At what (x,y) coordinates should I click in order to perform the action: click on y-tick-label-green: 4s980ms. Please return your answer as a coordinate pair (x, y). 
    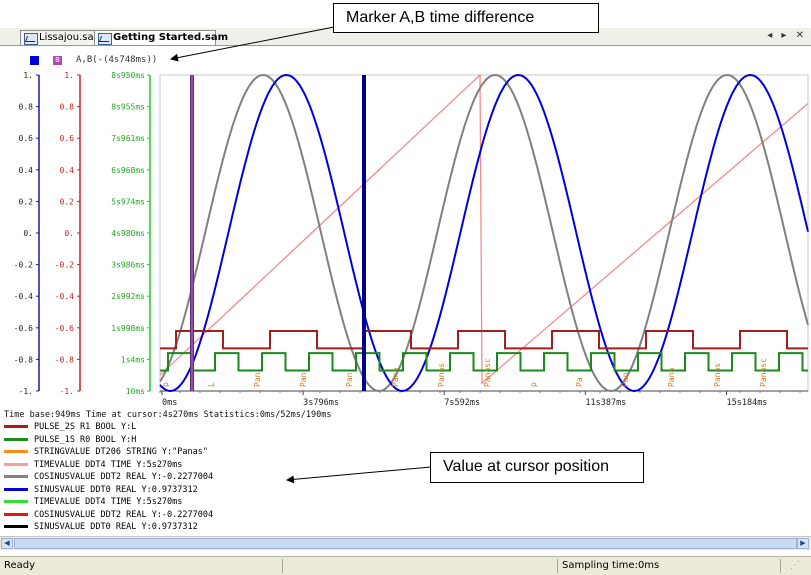
    Looking at the image, I should click on (128, 233).